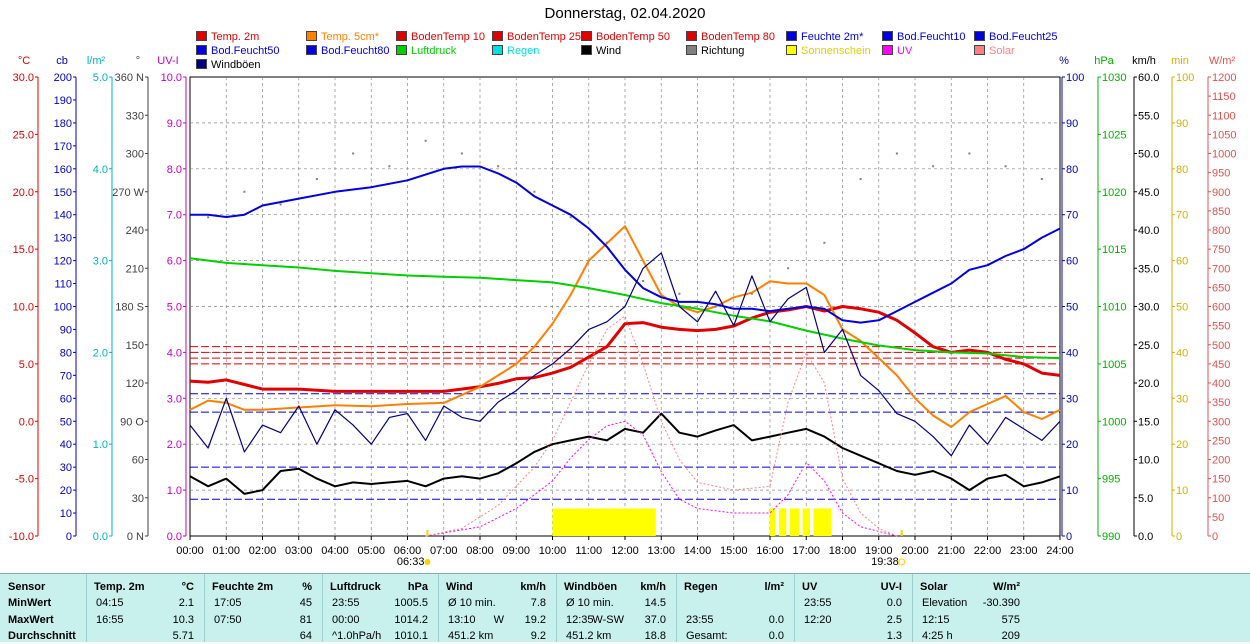  I want to click on cb-tick-label: 40, so click(66, 445).